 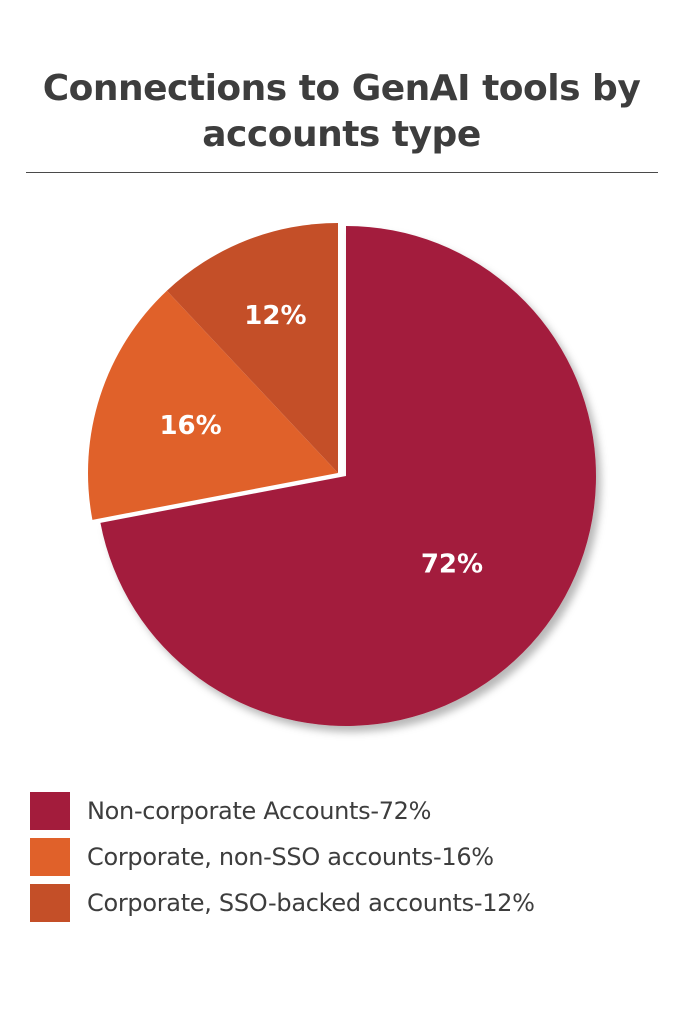 I want to click on pie-labels: 72% 16% 12%, so click(x=321, y=440).